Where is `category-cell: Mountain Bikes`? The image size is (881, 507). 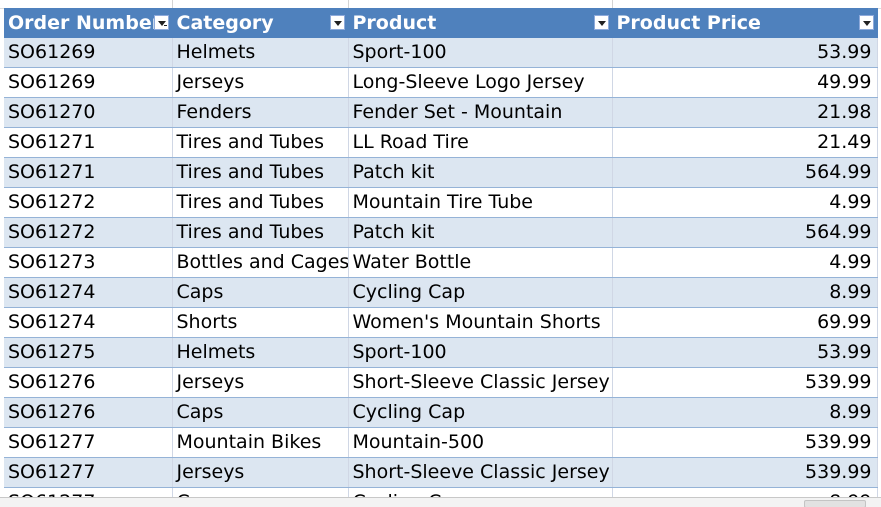
category-cell: Mountain Bikes is located at coordinates (260, 442).